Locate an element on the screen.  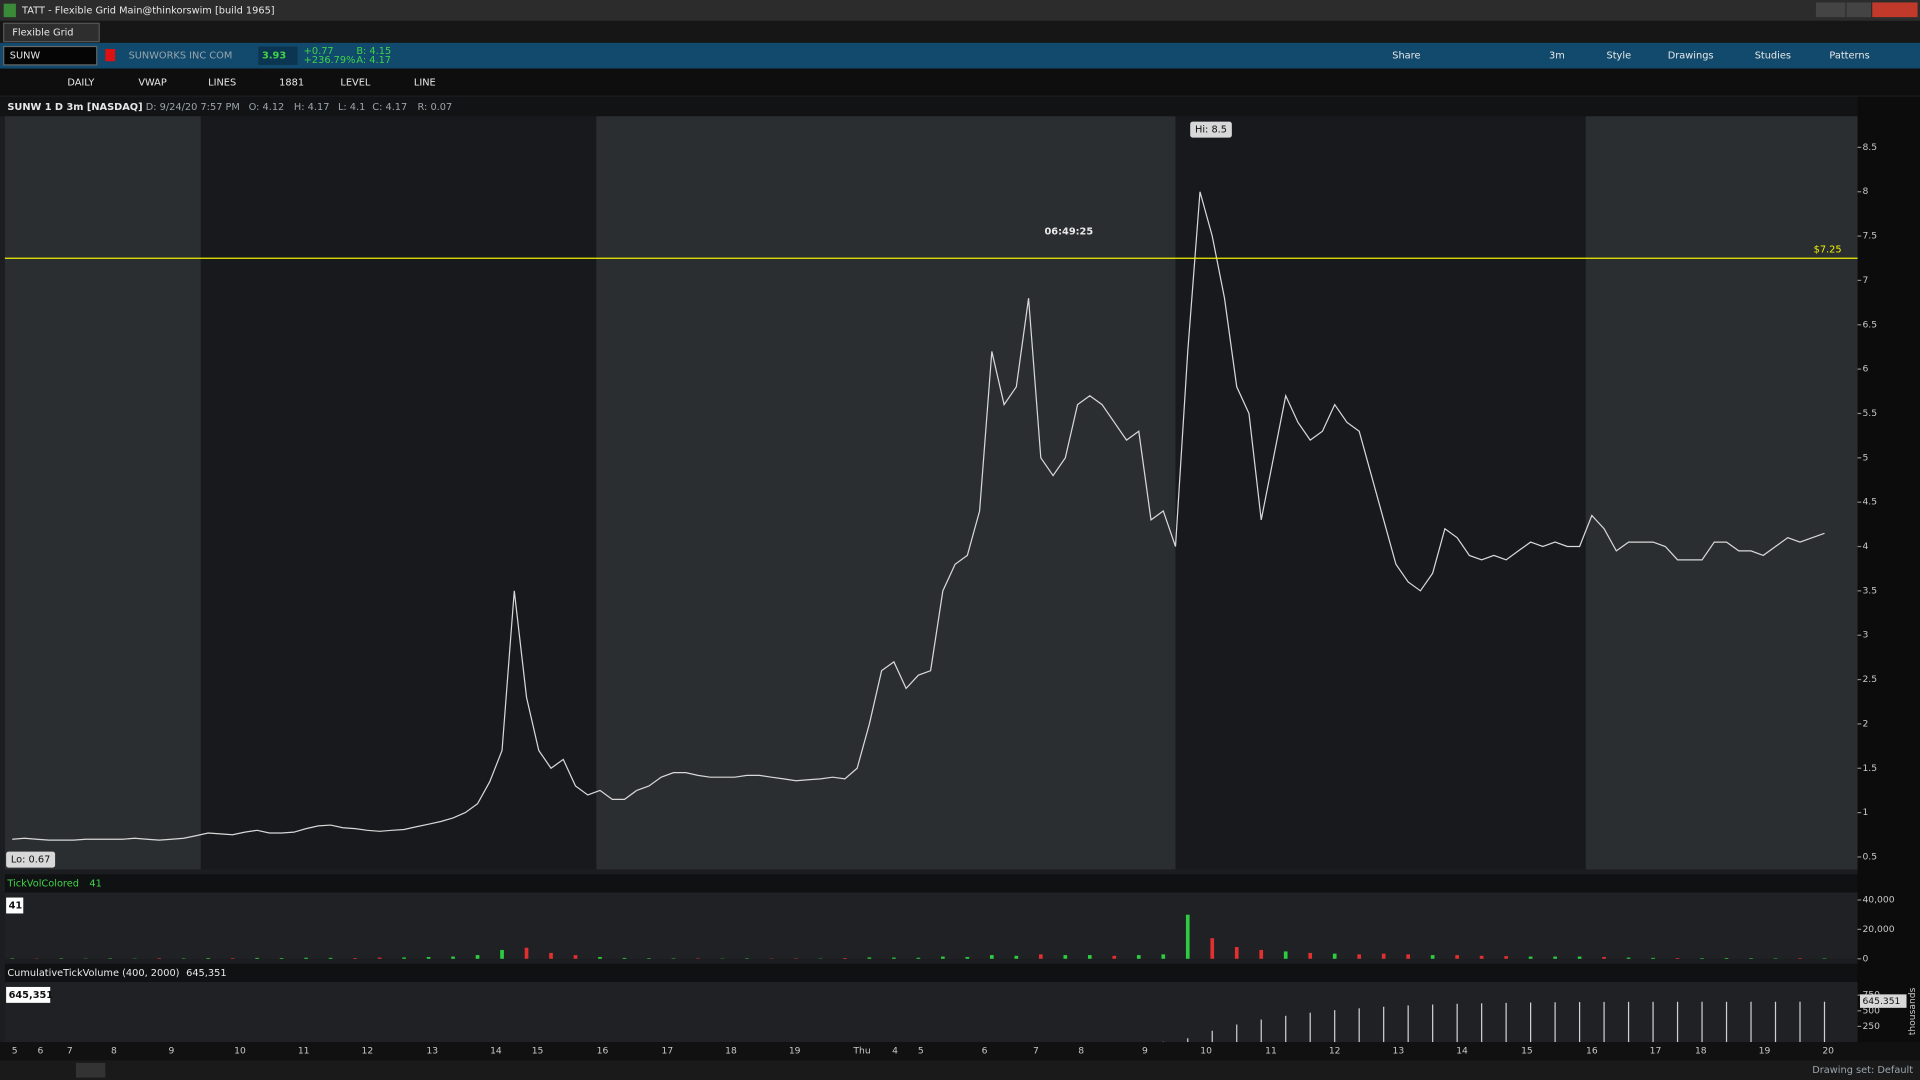
value-badge-text: 645,351 is located at coordinates (31, 995).